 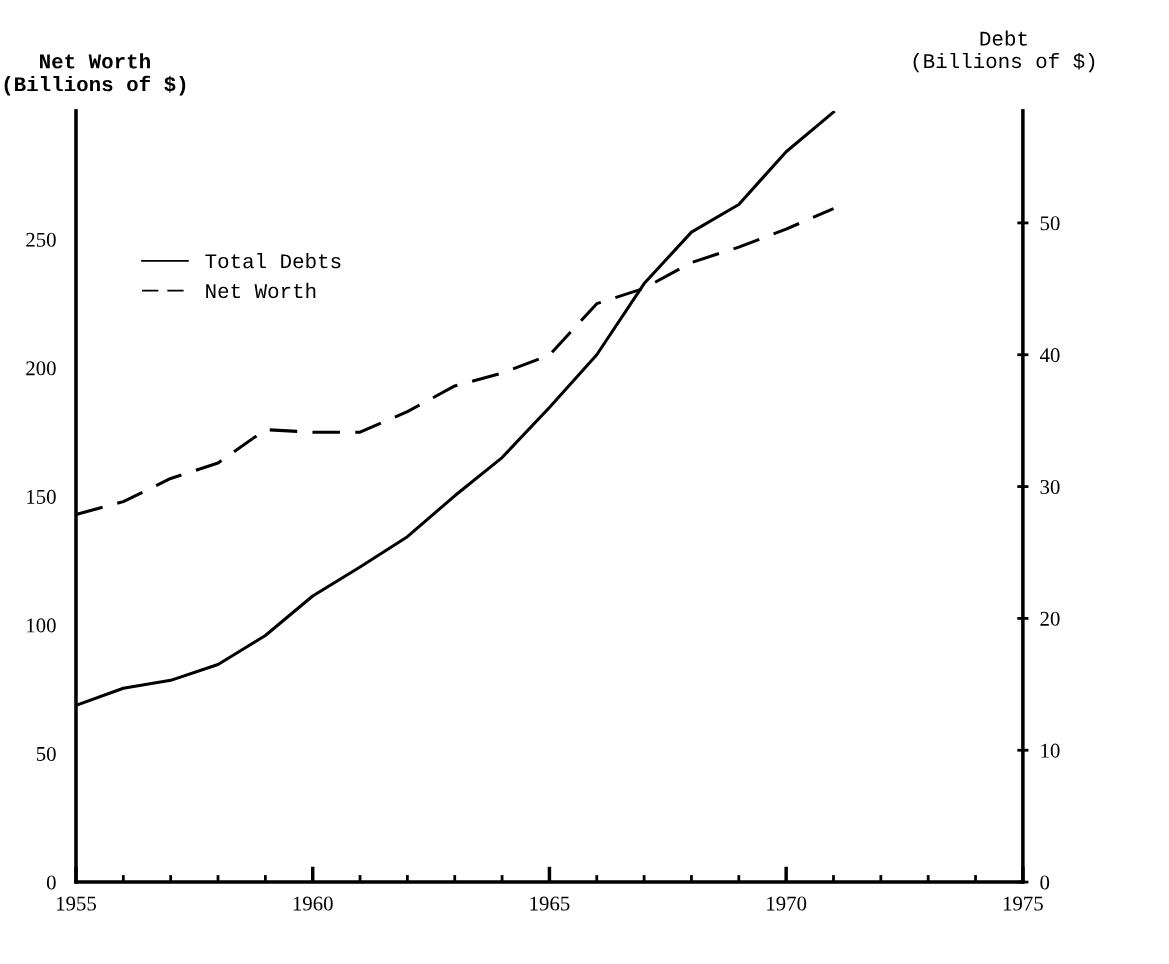 I want to click on x-tick-label: 1975, so click(x=1023, y=903).